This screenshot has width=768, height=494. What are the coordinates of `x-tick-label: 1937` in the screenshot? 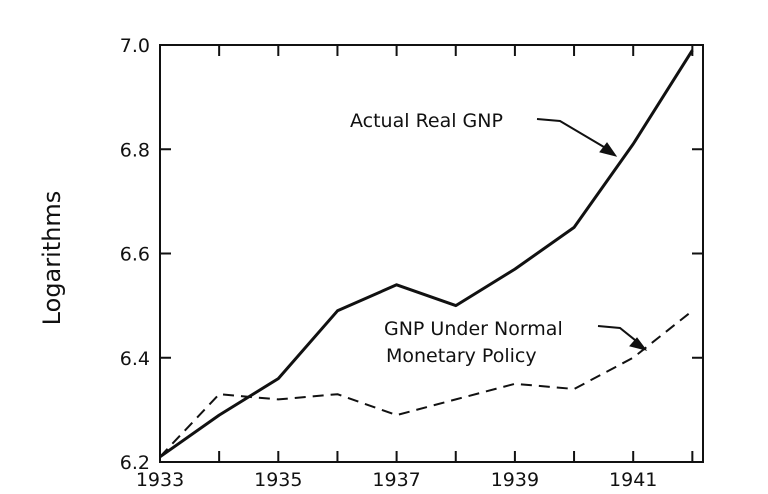 It's located at (396, 480).